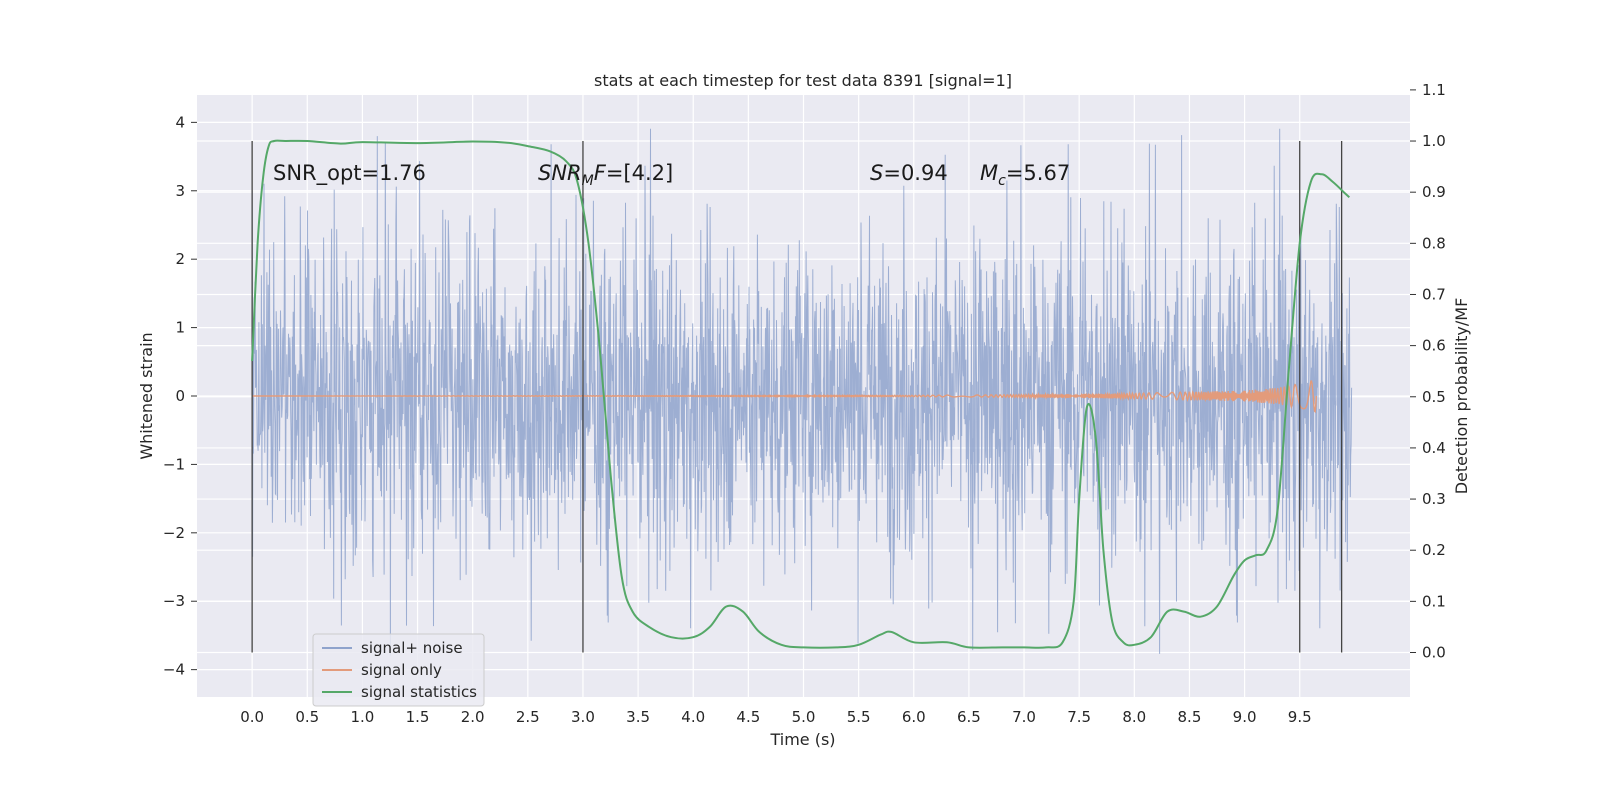 This screenshot has width=1600, height=800. Describe the element at coordinates (174, 464) in the screenshot. I see `y-tick-label: −1` at that location.